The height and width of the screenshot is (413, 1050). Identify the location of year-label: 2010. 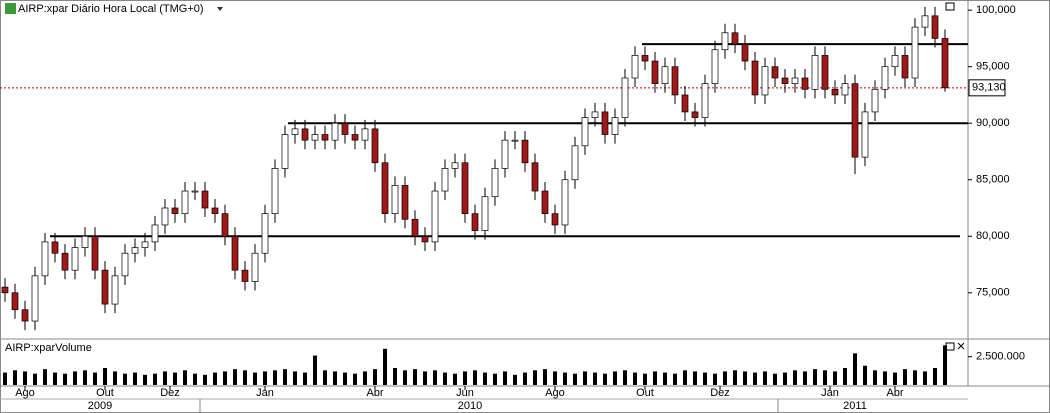
(470, 406).